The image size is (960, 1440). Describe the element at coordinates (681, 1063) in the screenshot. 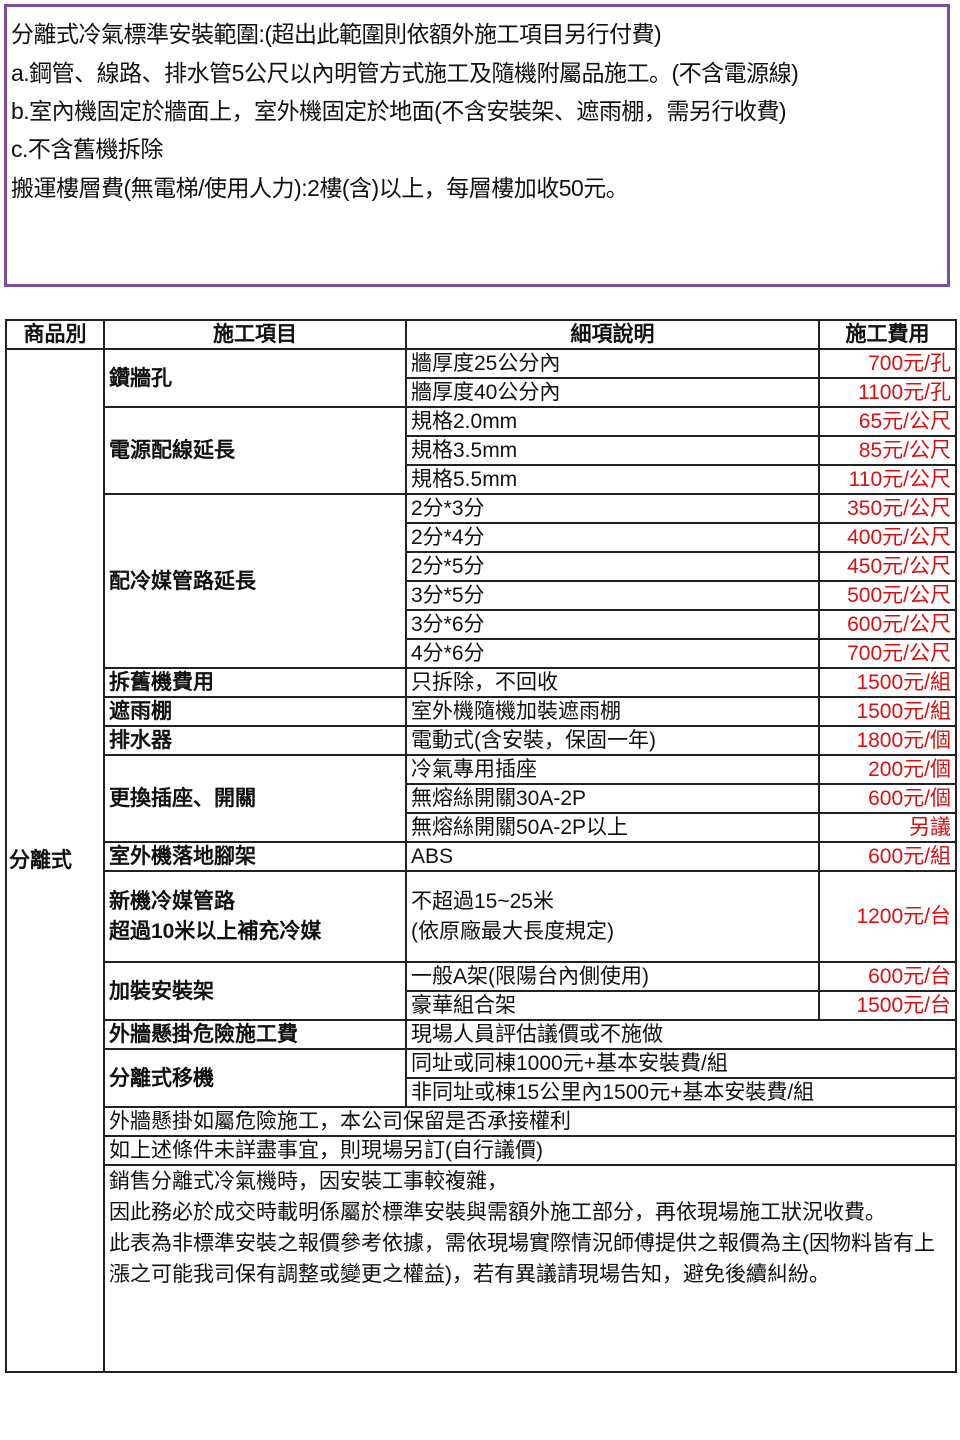

I see `detail-cell: 同址或同棟1000元+基本安裝費/組` at that location.